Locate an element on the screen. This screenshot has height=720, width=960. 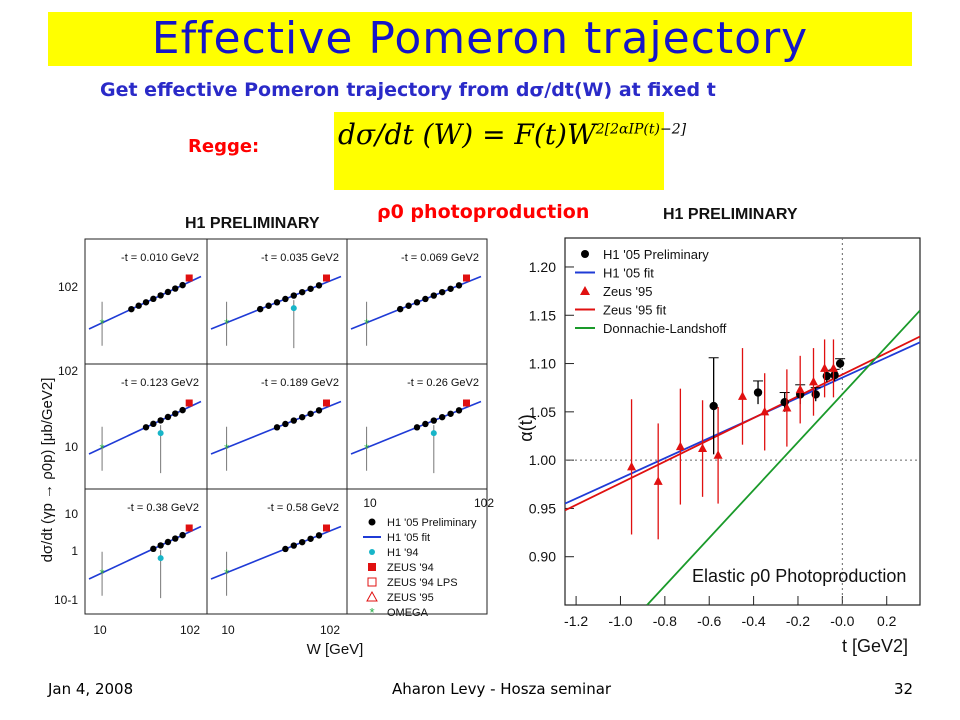
right-ylabel: α(t) is located at coordinates (526, 427).